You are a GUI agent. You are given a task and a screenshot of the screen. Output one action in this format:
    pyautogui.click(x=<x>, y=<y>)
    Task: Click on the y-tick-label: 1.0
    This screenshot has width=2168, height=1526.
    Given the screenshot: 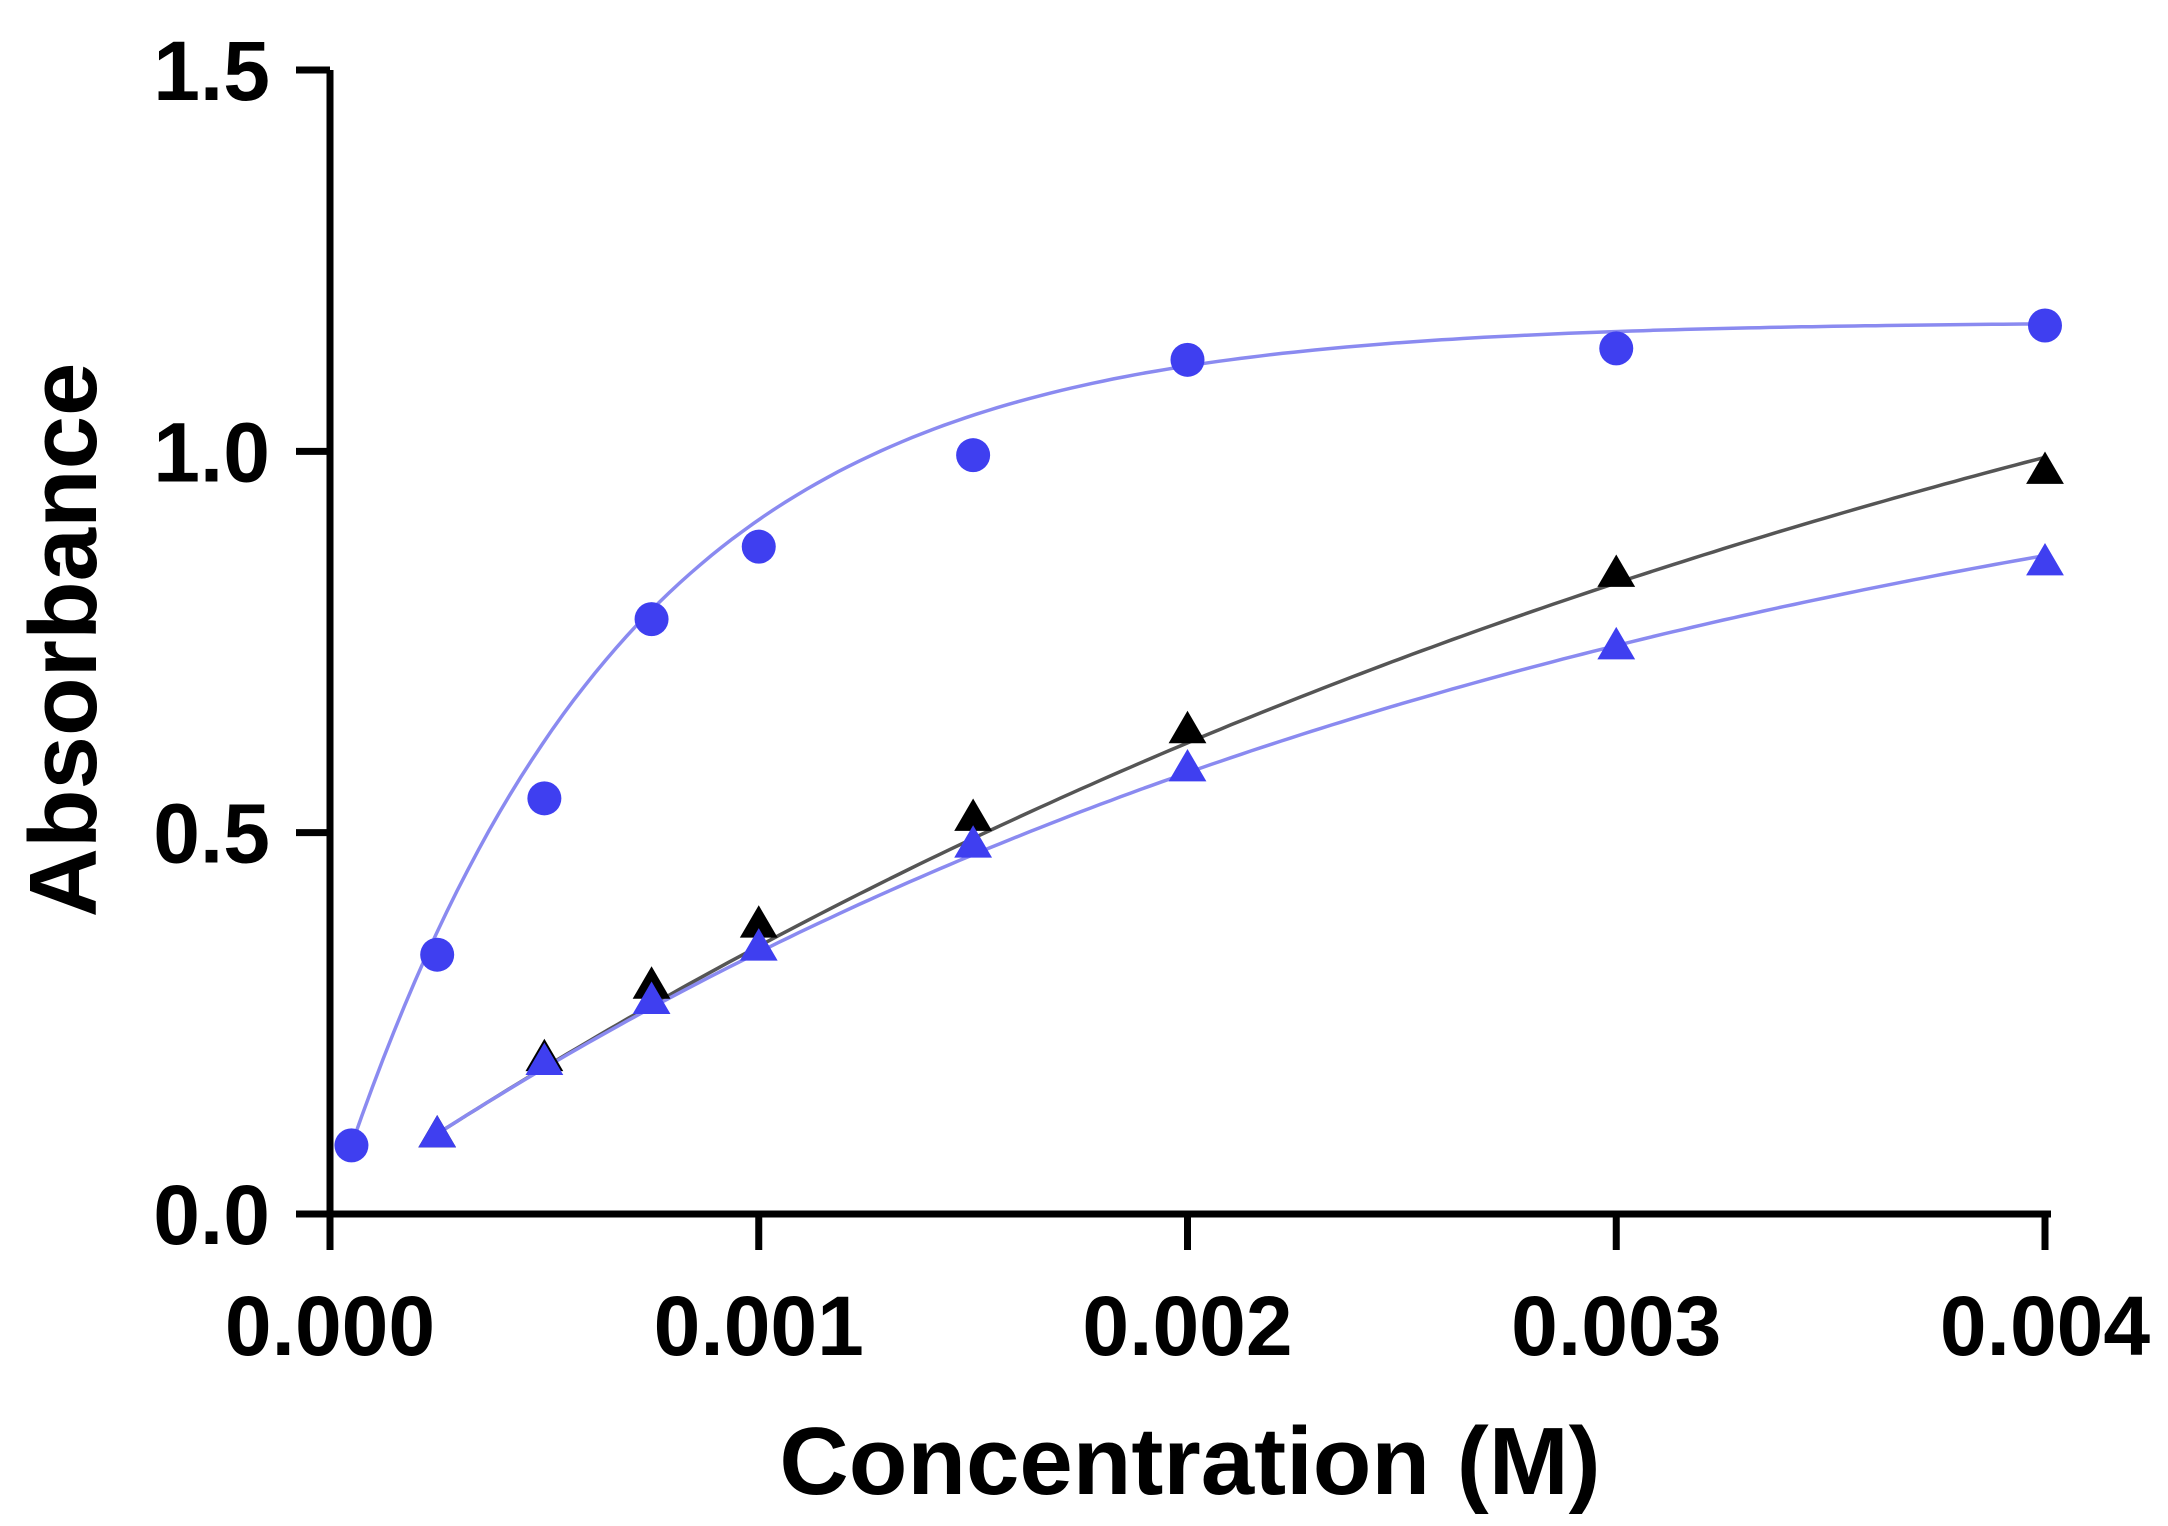 What is the action you would take?
    pyautogui.click(x=211, y=452)
    